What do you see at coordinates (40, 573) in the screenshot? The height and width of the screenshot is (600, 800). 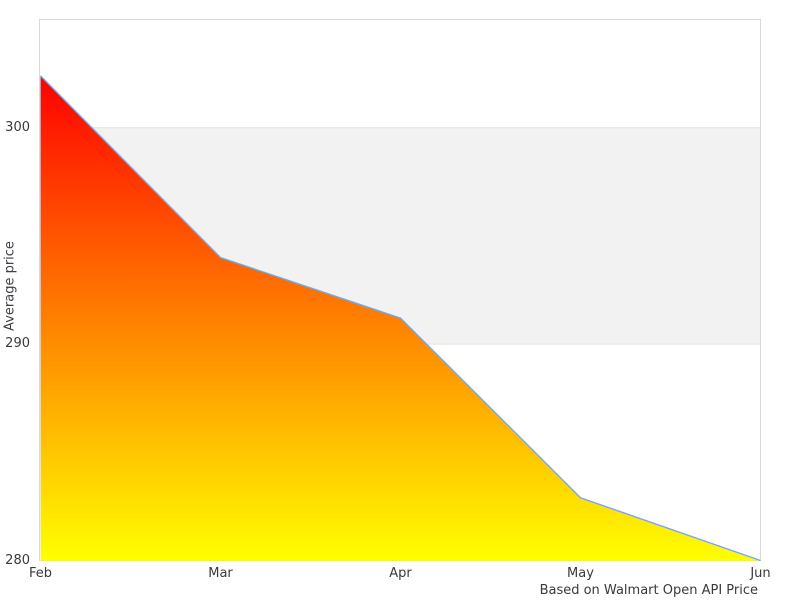 I see `x-tick-label-feb: Feb` at bounding box center [40, 573].